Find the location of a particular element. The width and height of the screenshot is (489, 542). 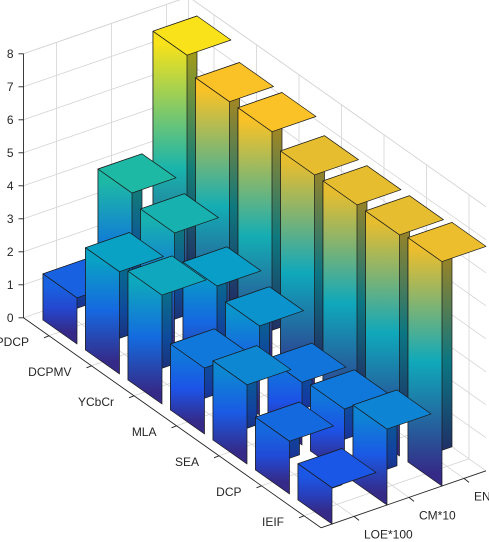

bar-IEIF-LOE*100 is located at coordinates (337, 486).